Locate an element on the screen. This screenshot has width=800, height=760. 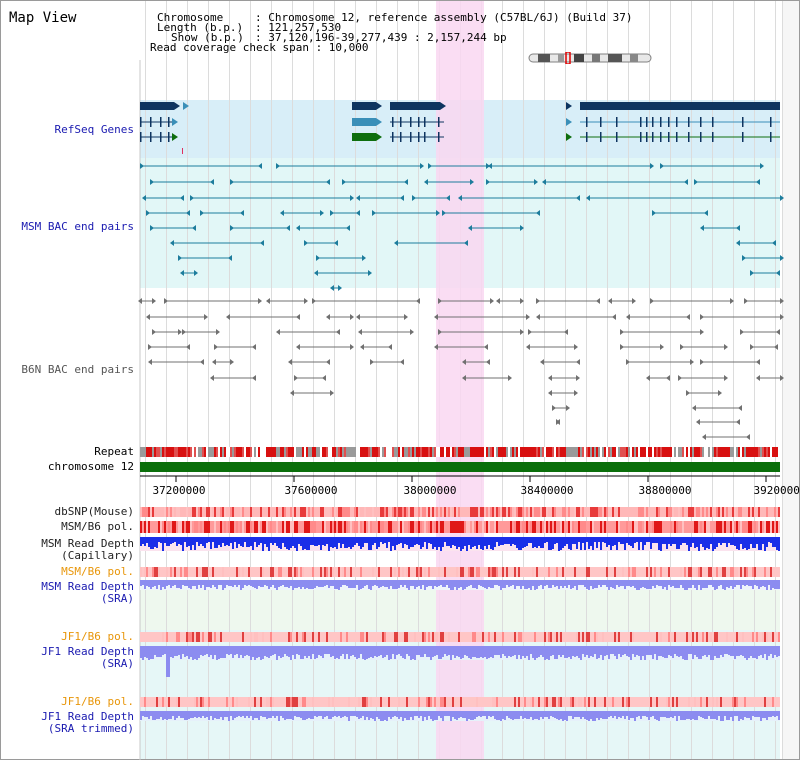
track-label-jf1-depth-sra: JF1 Read Depth is located at coordinates (87, 651).